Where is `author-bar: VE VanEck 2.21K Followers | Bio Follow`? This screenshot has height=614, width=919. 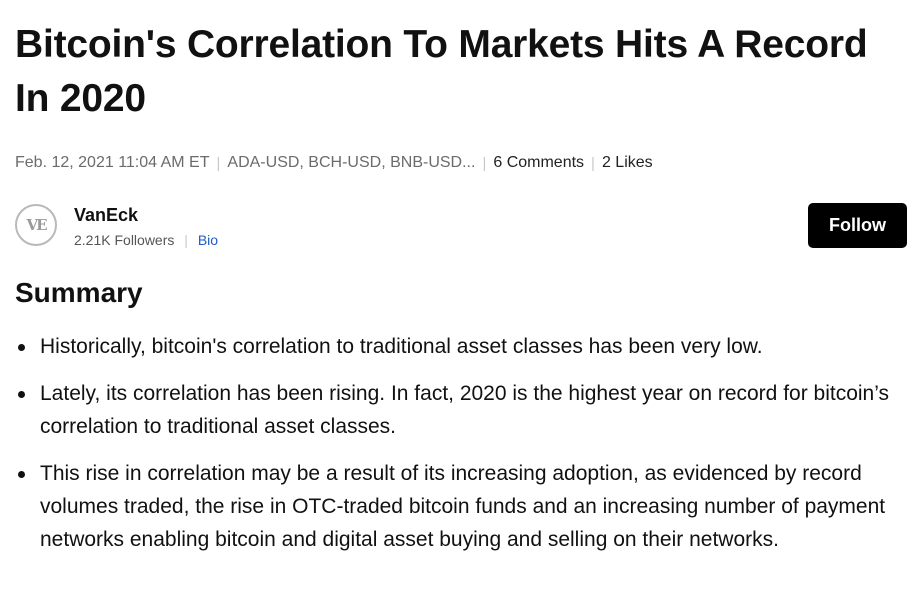
author-bar: VE VanEck 2.21K Followers | Bio Follow is located at coordinates (462, 226).